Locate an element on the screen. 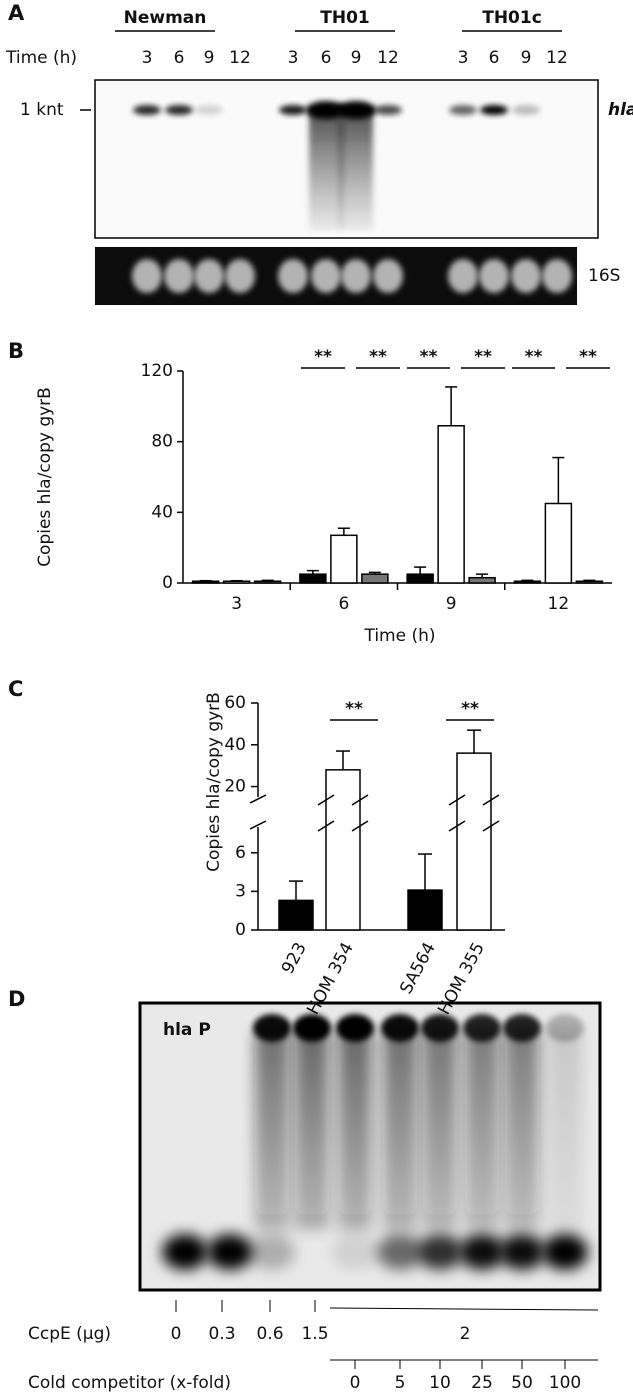 Image resolution: width=633 pixels, height=1397 pixels. y-tick-label: 60 is located at coordinates (235, 703).